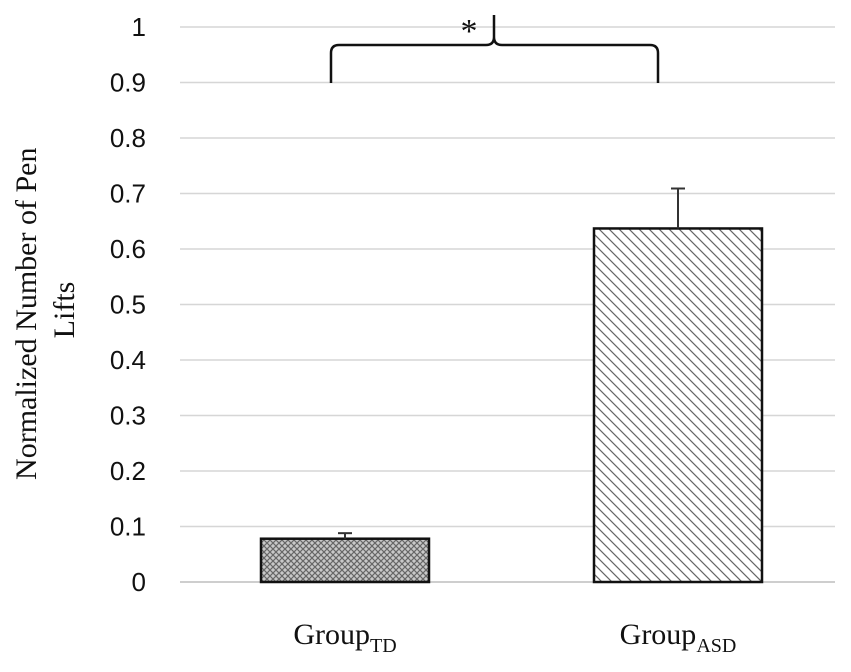 The image size is (851, 672). Describe the element at coordinates (469, 31) in the screenshot. I see `significance-label: *` at that location.